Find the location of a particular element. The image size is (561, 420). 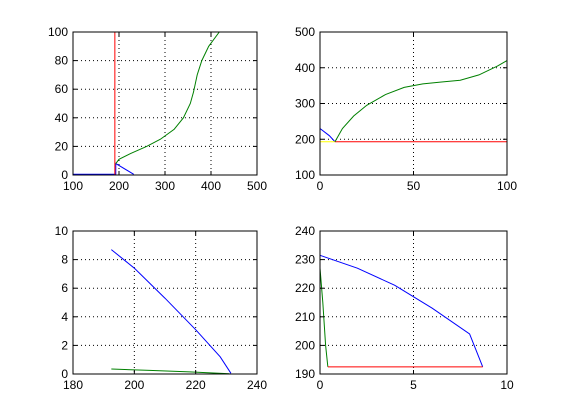

y-tick-label: 210 is located at coordinates (305, 317).